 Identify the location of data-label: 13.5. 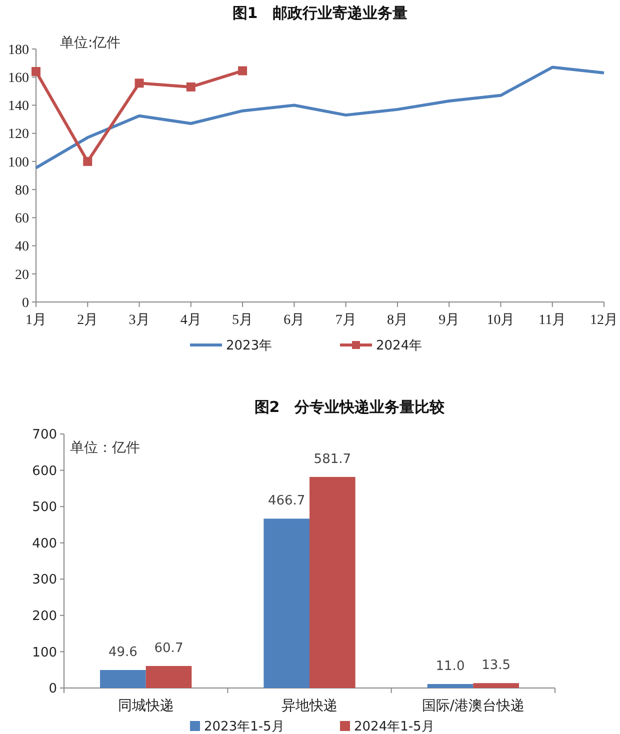
(496, 666).